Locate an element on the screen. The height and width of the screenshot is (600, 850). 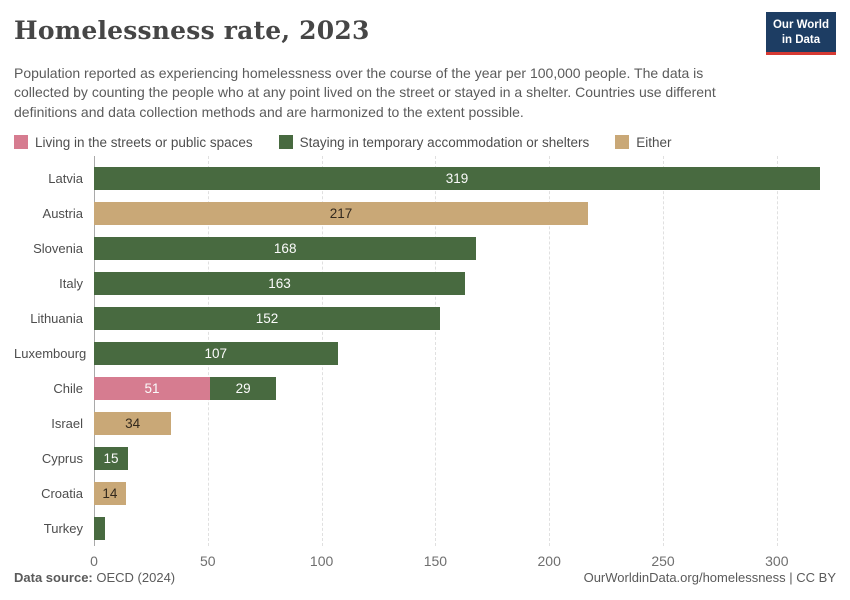
x-tick-250: 250 is located at coordinates (663, 560).